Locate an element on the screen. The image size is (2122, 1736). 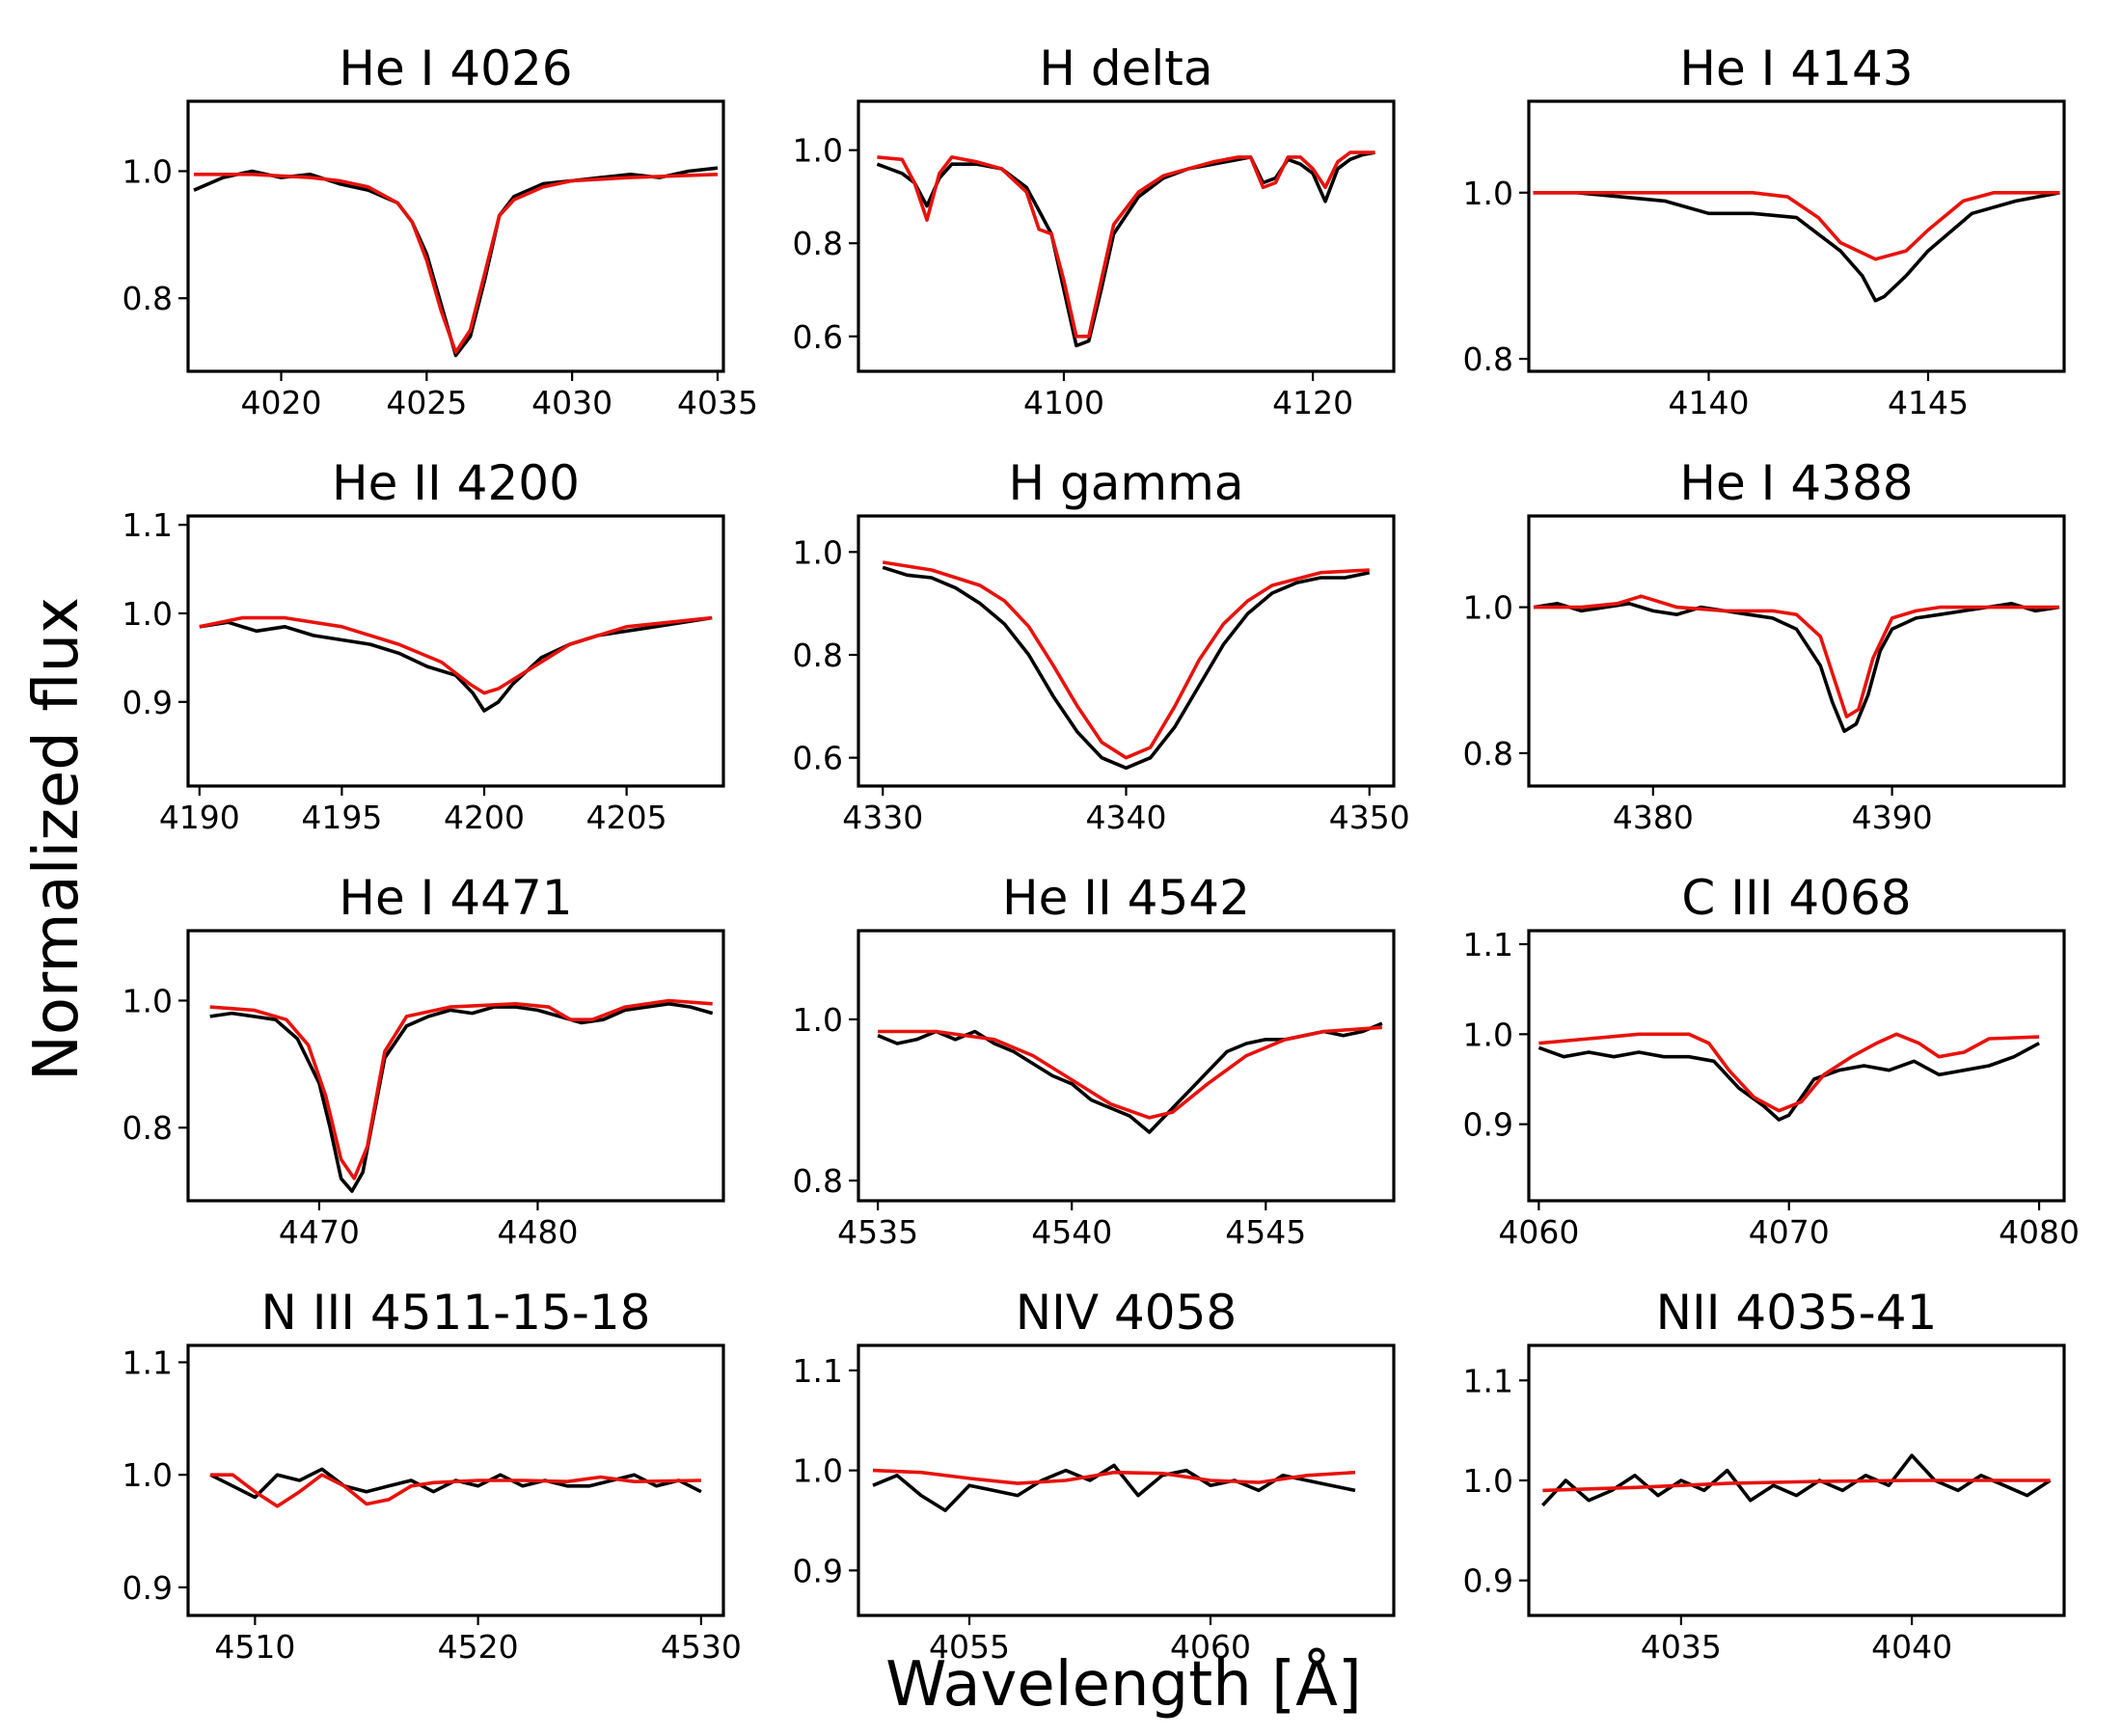
panel-3: 4140 4145 0.8 1.0 He I 4143 is located at coordinates (1765, 231).